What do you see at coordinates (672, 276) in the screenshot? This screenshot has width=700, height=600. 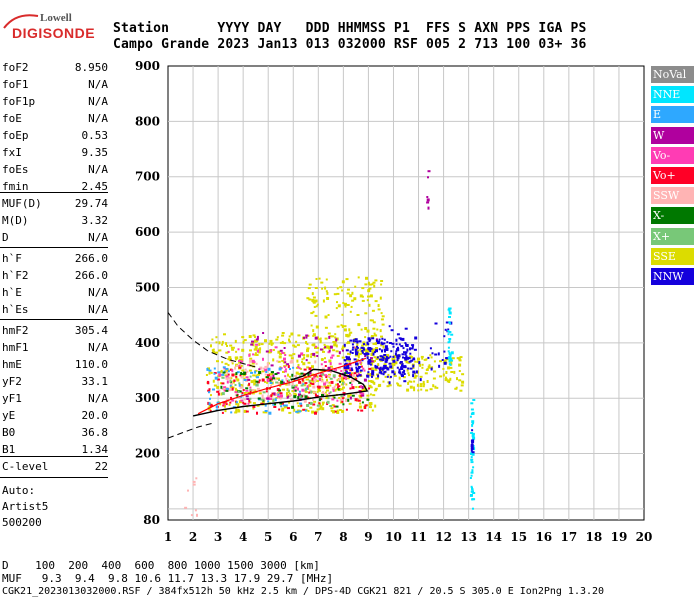 I see `legend-item-nnw: NNW` at bounding box center [672, 276].